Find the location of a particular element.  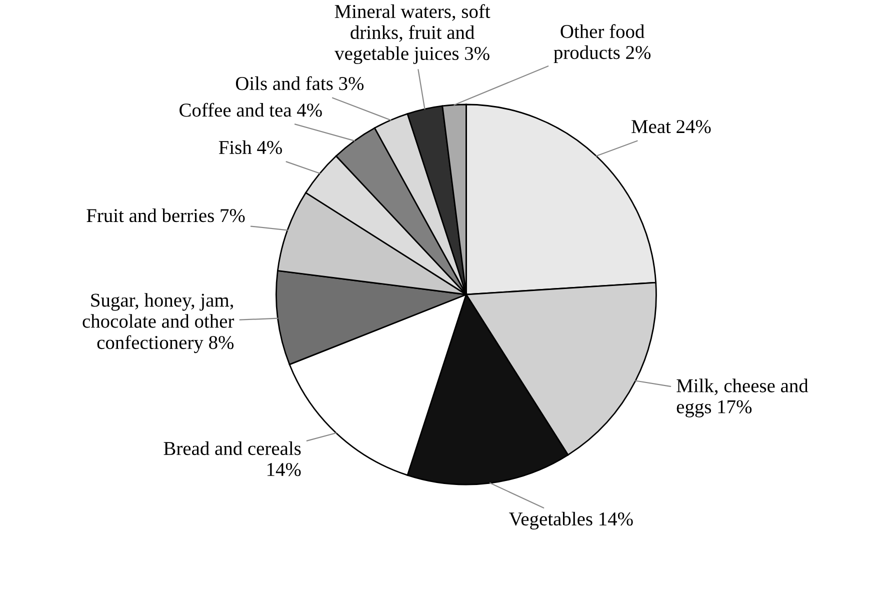

slice-label: Meat 24% is located at coordinates (671, 127).